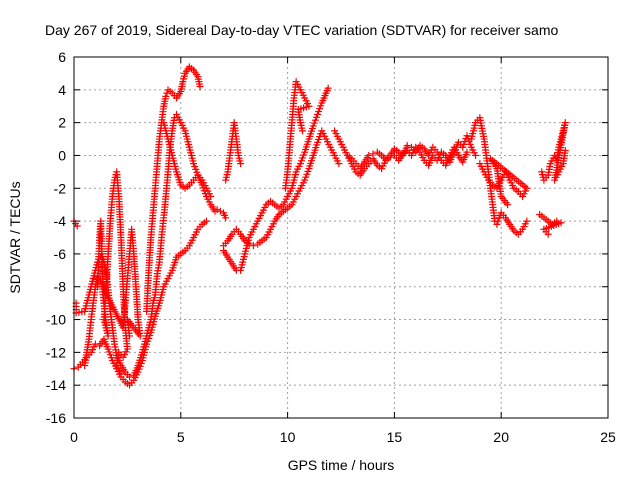  I want to click on series-track-j, so click(281, 188).